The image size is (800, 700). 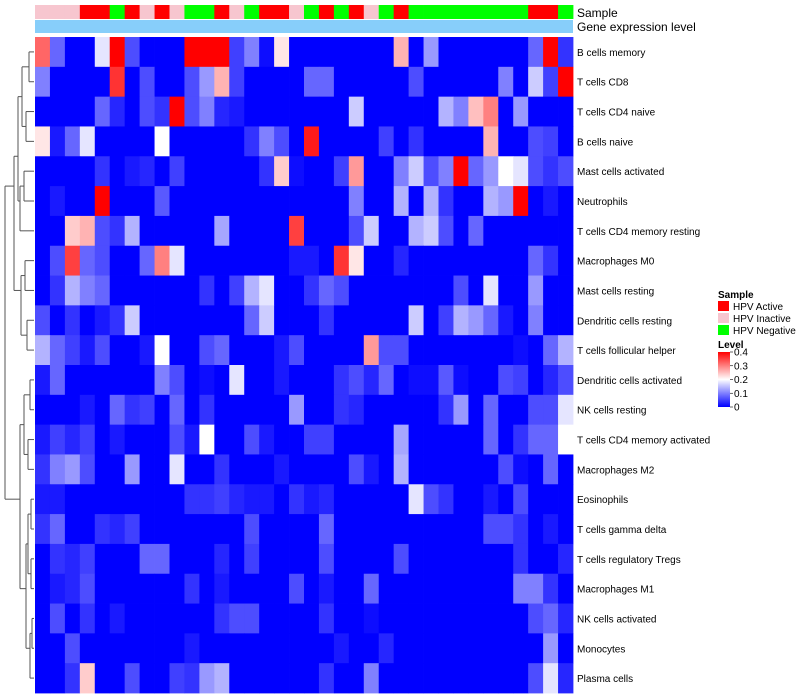 What do you see at coordinates (616, 113) in the screenshot?
I see `row-label: T cells CD4 naive` at bounding box center [616, 113].